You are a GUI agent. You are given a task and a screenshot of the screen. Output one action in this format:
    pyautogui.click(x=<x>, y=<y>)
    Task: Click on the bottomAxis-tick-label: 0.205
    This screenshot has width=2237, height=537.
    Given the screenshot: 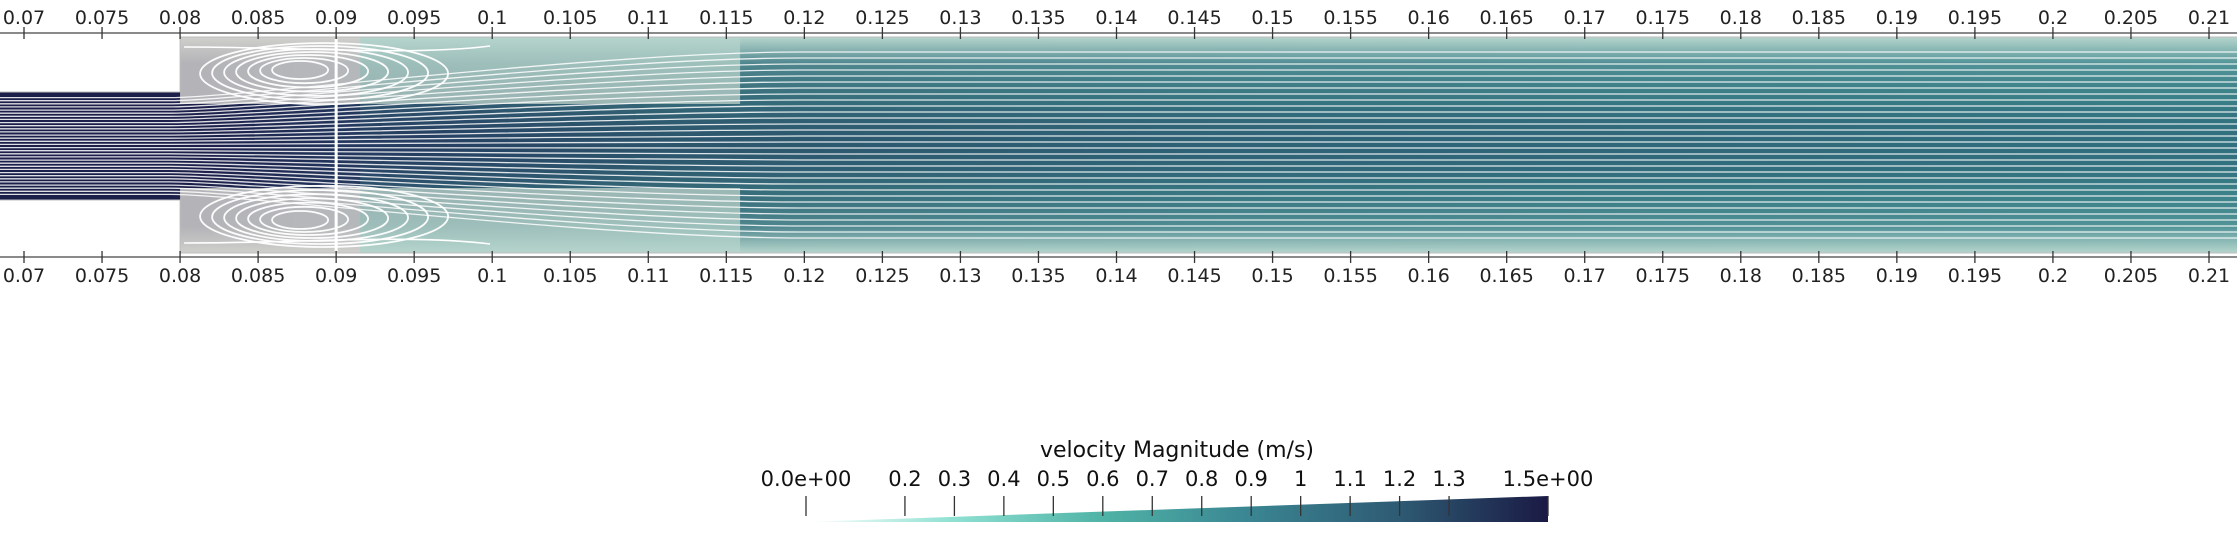 What is the action you would take?
    pyautogui.click(x=2131, y=276)
    